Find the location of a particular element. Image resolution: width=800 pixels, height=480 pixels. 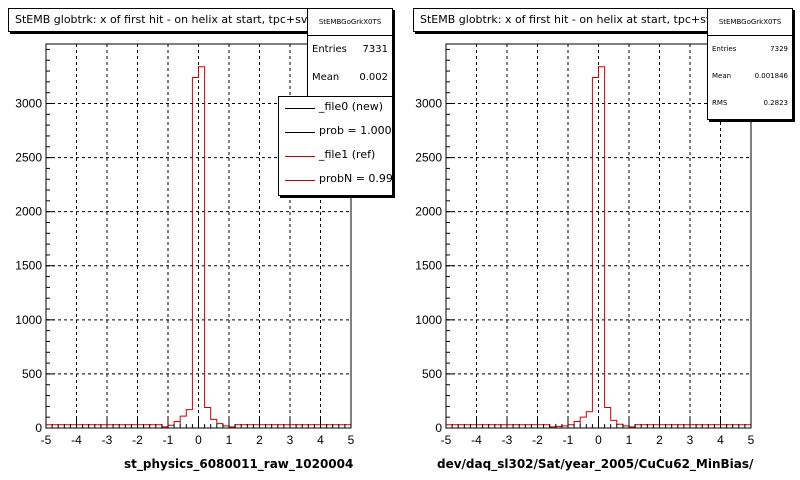

left-mean-label: Mean is located at coordinates (326, 77).